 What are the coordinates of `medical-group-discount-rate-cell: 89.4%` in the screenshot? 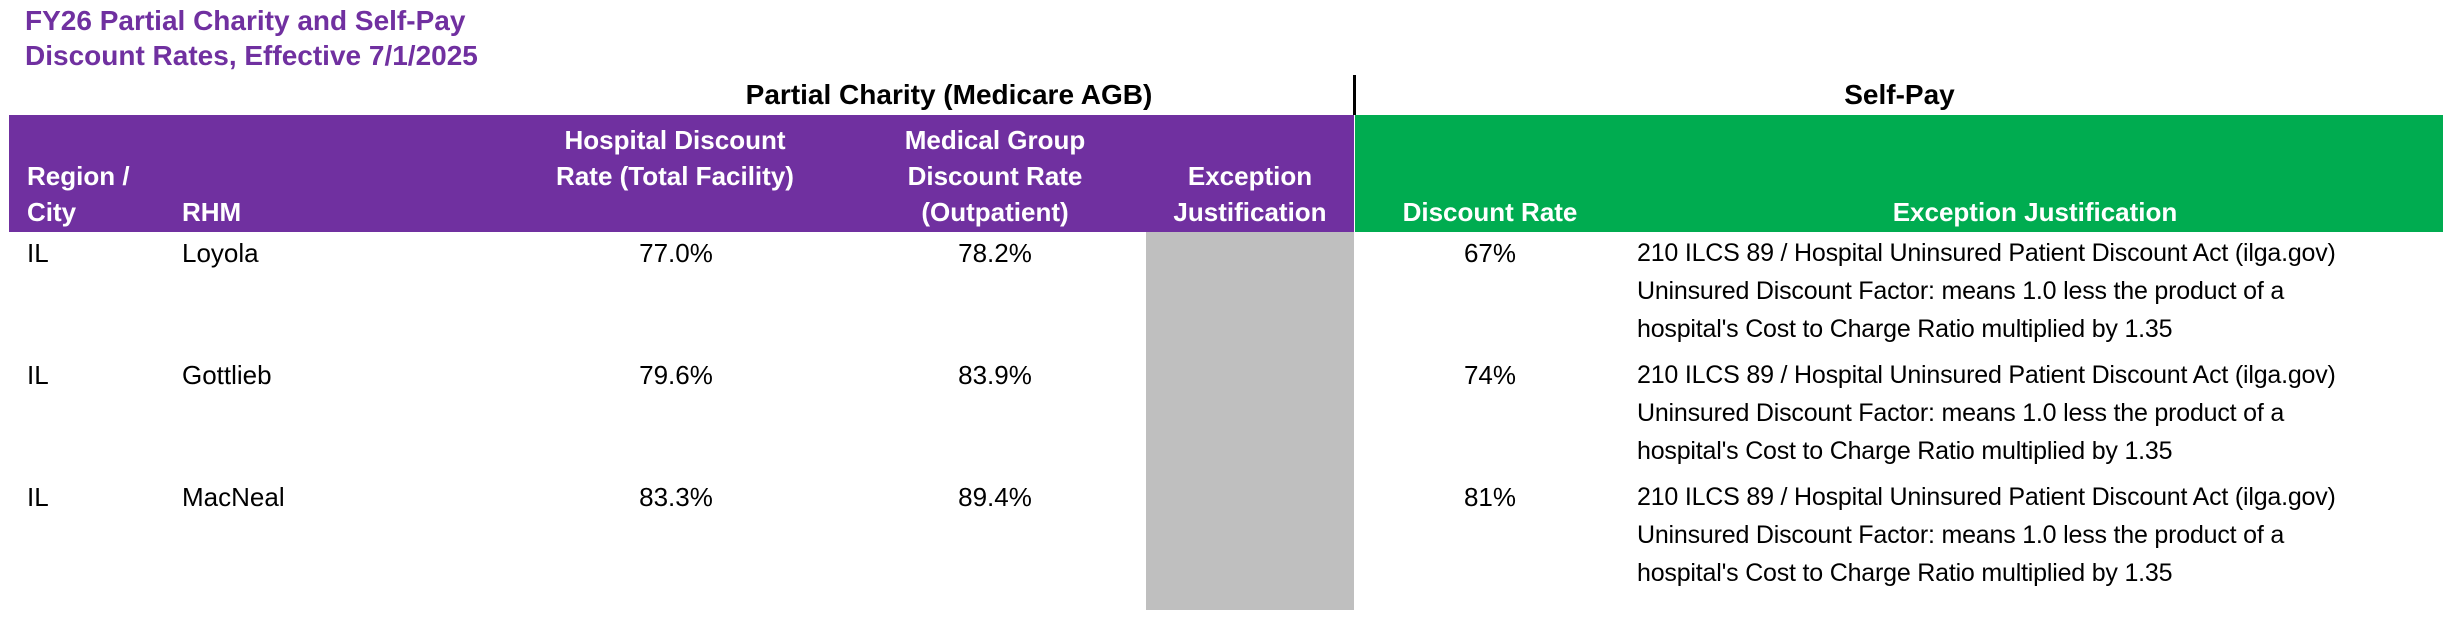 It's located at (995, 497).